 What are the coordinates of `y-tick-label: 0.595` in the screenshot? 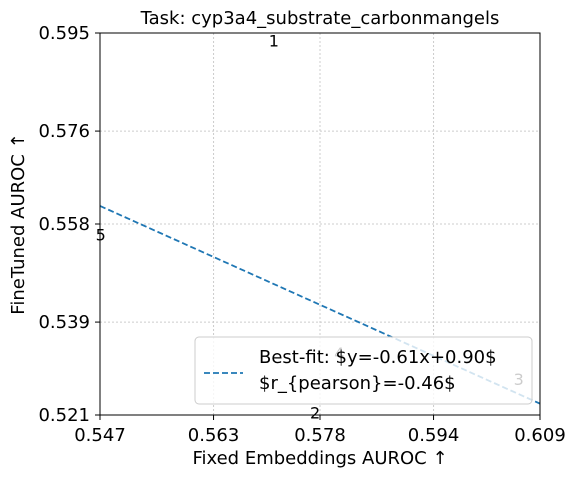 It's located at (64, 33).